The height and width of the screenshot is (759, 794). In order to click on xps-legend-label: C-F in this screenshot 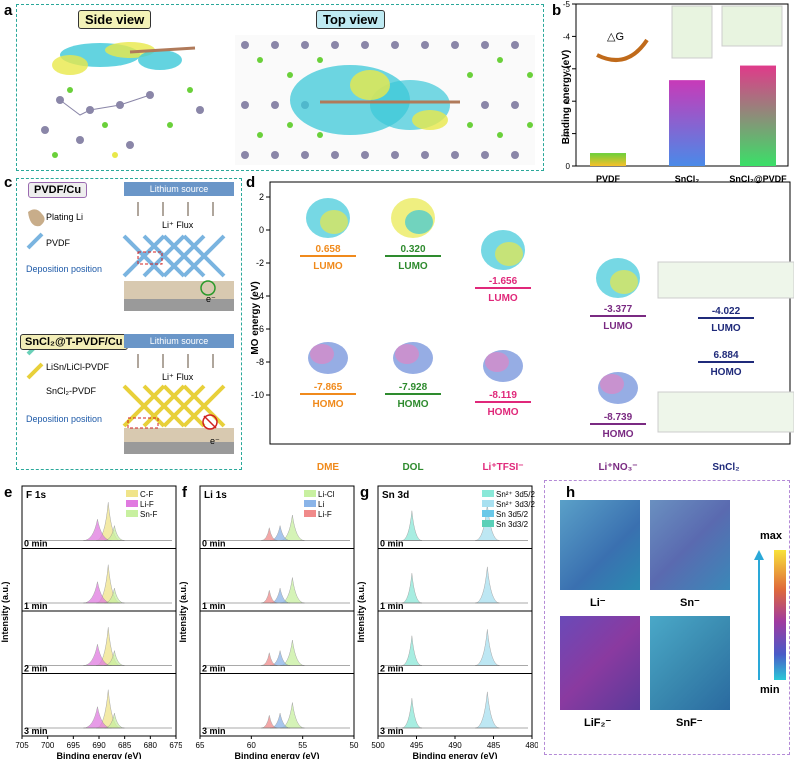, I will do `click(146, 494)`.